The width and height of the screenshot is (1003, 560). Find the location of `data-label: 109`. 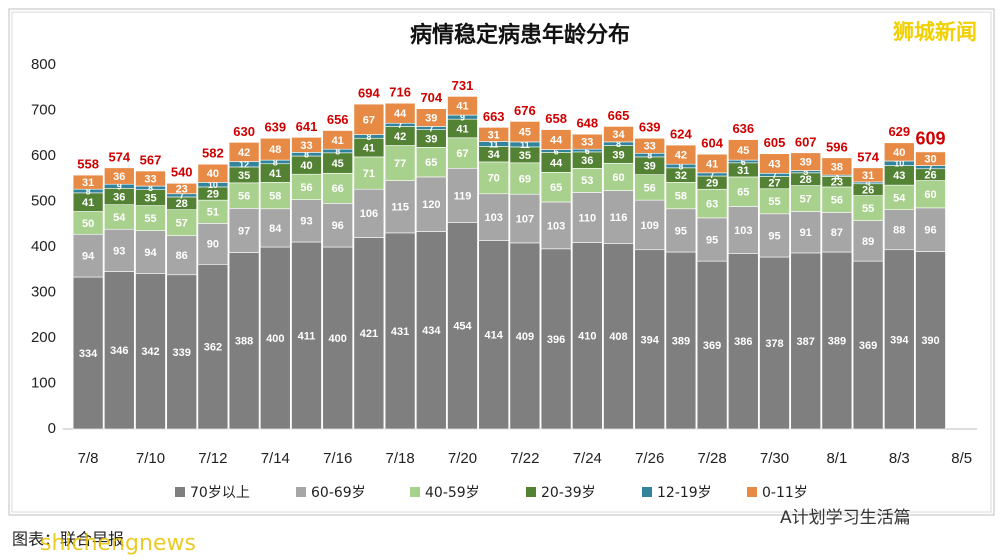

data-label: 109 is located at coordinates (650, 226).